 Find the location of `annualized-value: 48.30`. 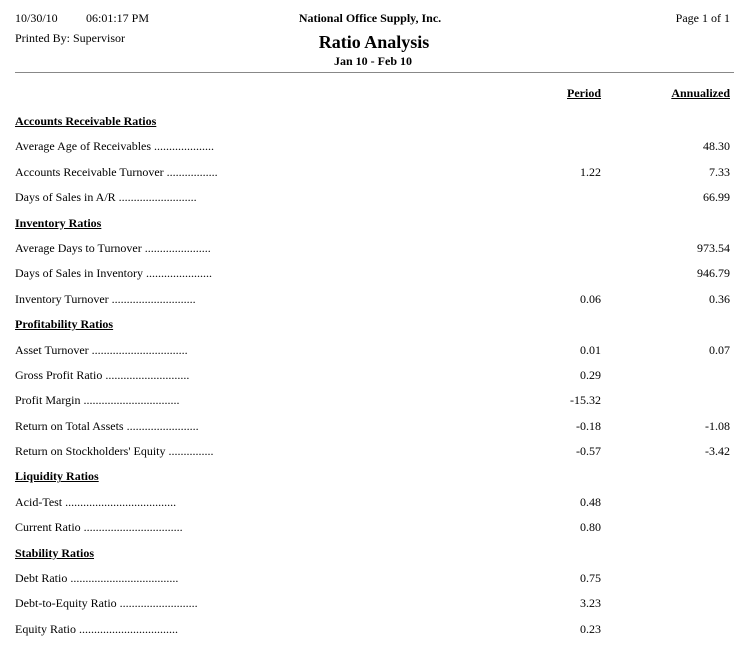

annualized-value: 48.30 is located at coordinates (716, 146).